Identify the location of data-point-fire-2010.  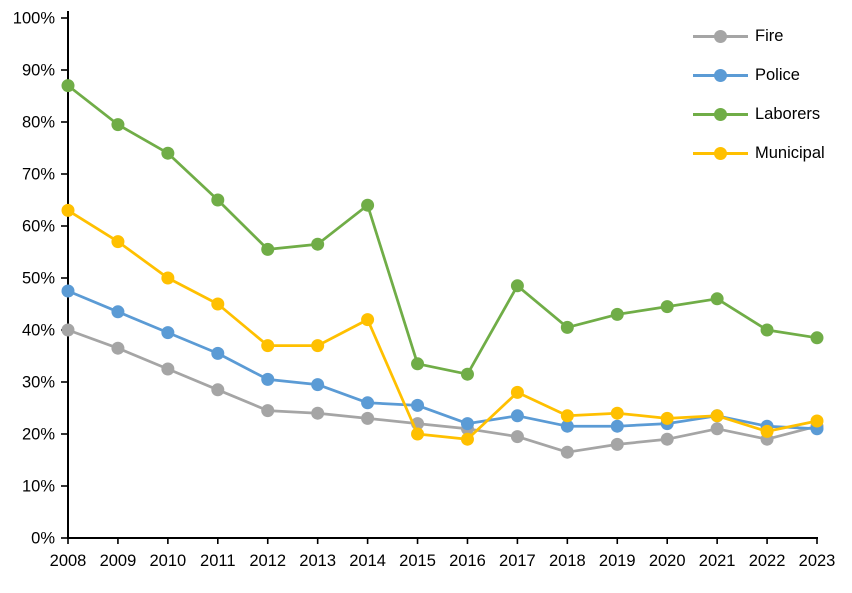
(168, 369).